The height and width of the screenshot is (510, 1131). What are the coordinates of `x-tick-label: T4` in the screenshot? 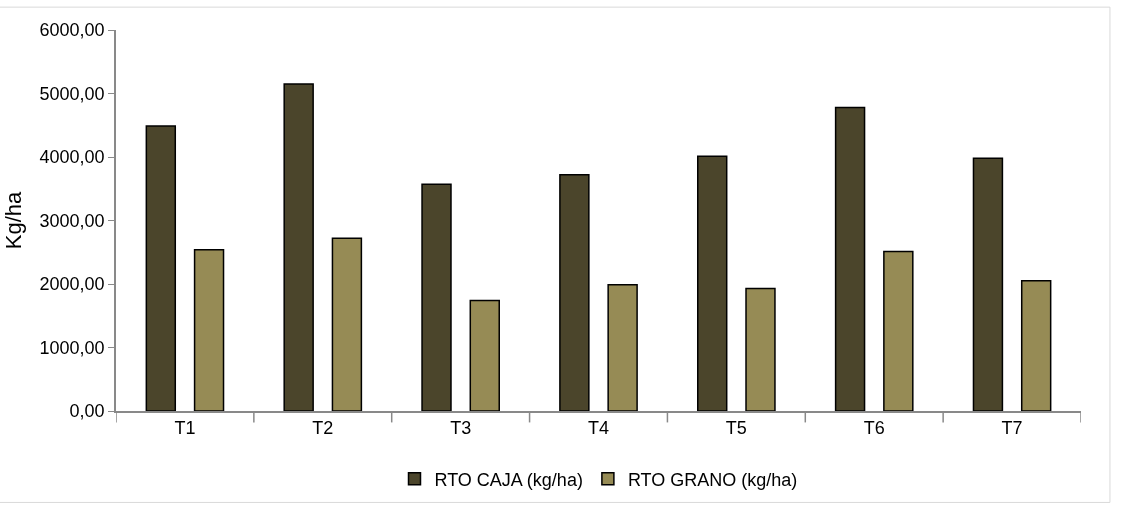 It's located at (598, 428).